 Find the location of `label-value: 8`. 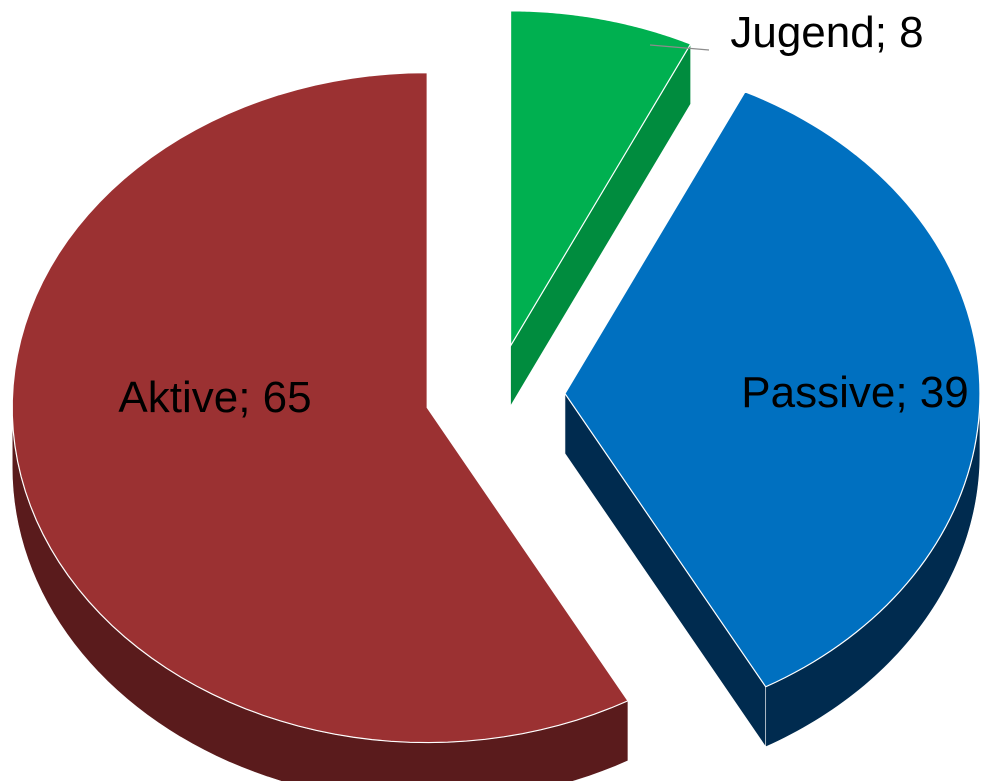

label-value: 8 is located at coordinates (911, 32).